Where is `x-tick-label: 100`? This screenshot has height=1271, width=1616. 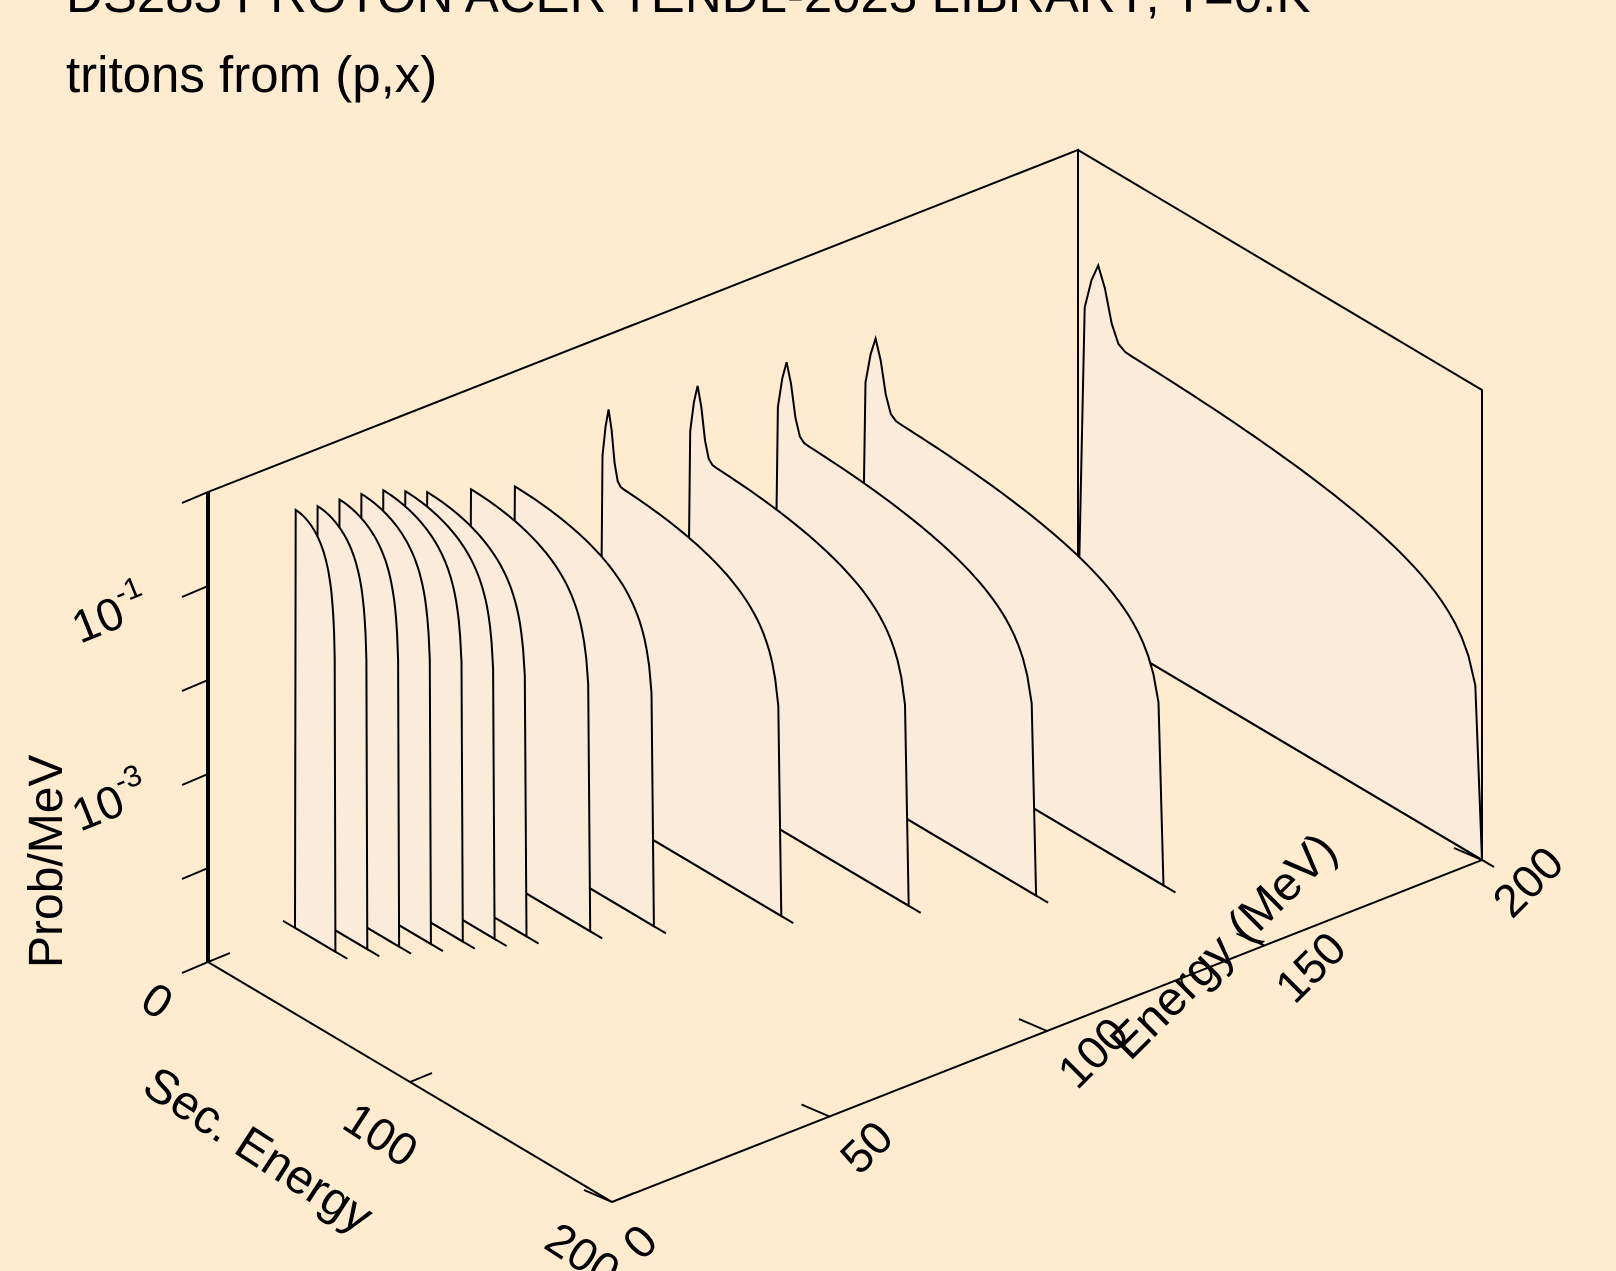
x-tick-label: 100 is located at coordinates (381, 1134).